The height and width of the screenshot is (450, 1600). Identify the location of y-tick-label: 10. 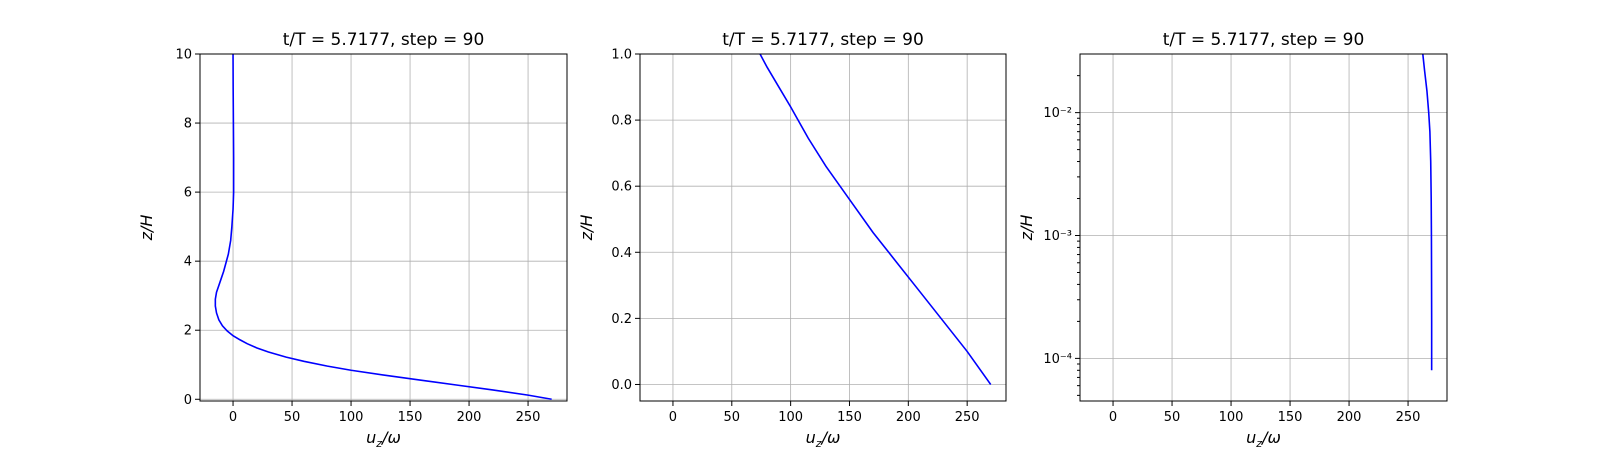
(183, 55).